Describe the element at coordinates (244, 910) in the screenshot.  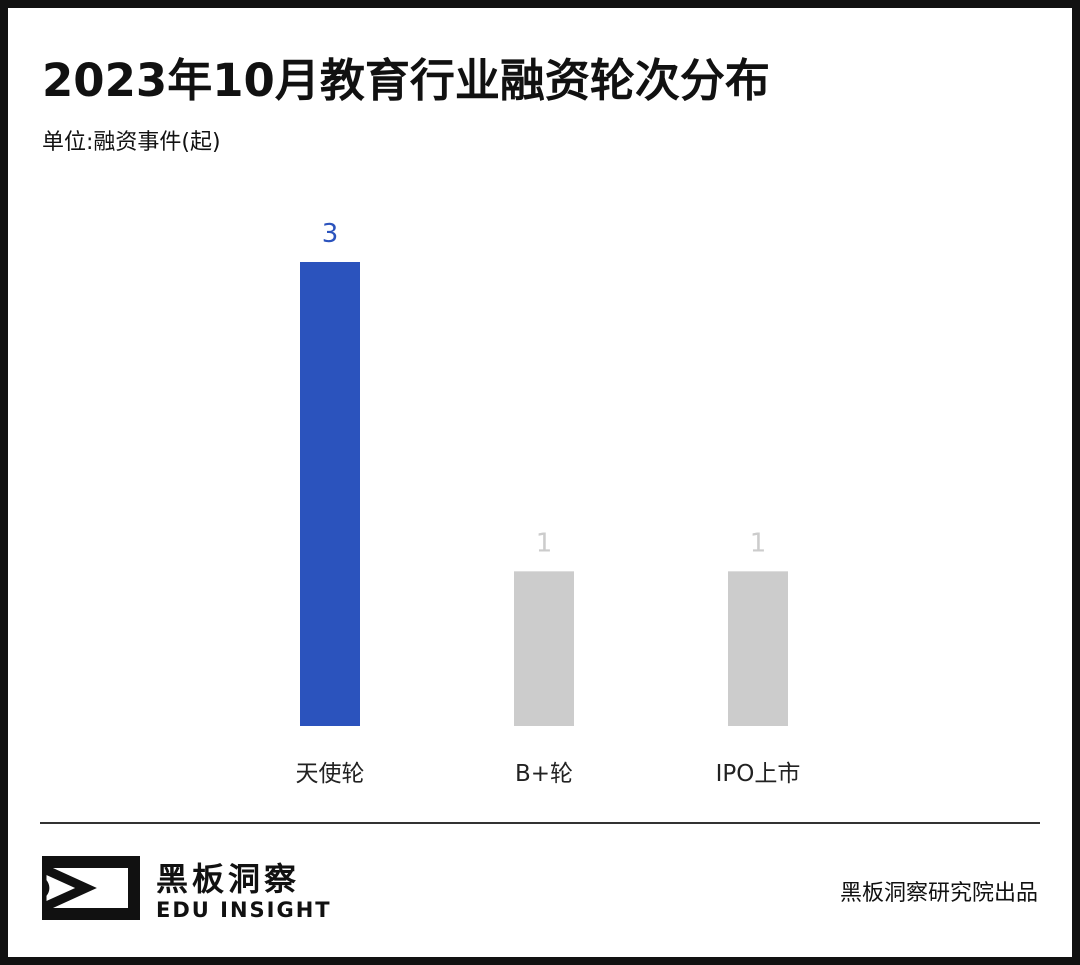
I see `brand-name-en: EDU INSIGHT` at that location.